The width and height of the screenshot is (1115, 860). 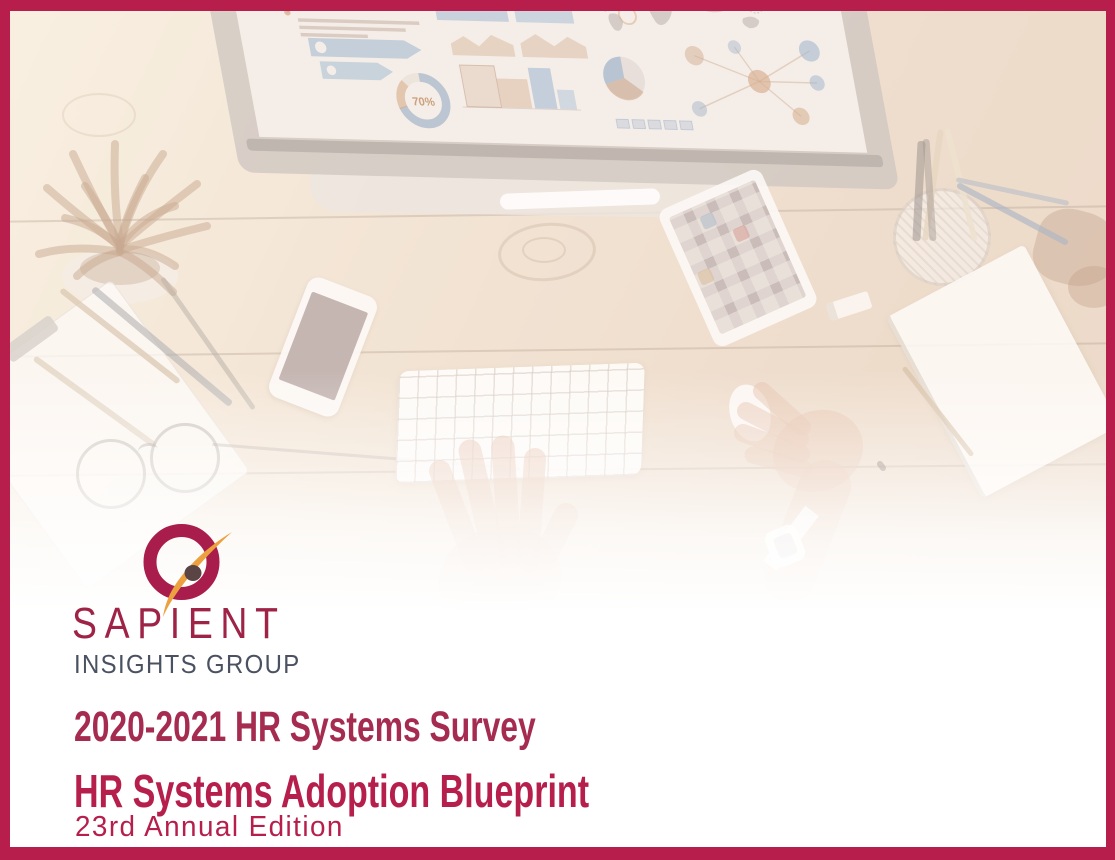 What do you see at coordinates (305, 727) in the screenshot?
I see `survey-title: 2020-2021 HR Systems Survey` at bounding box center [305, 727].